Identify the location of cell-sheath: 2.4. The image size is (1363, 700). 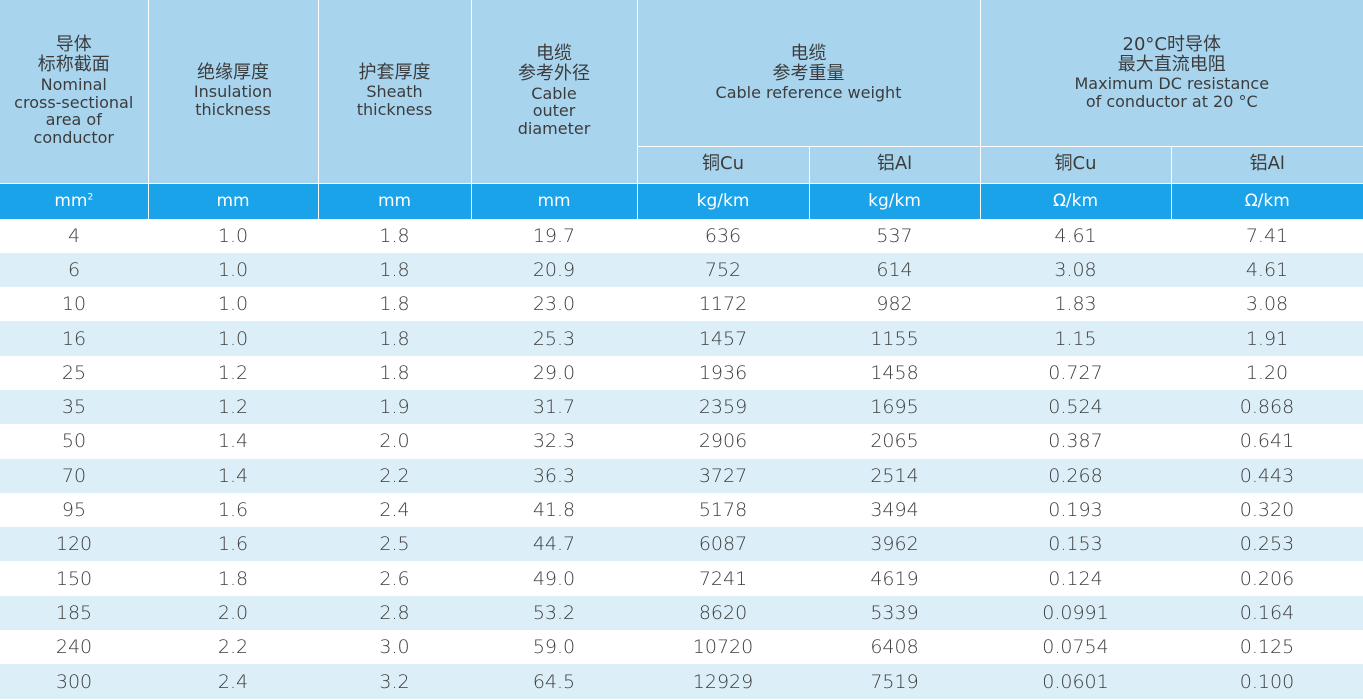
(394, 510).